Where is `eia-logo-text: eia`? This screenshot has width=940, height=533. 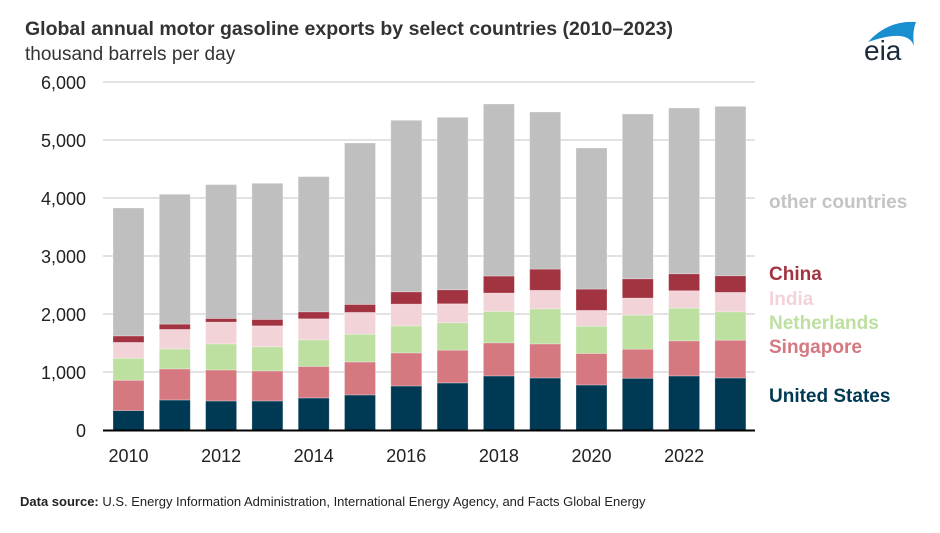
eia-logo-text: eia is located at coordinates (883, 49).